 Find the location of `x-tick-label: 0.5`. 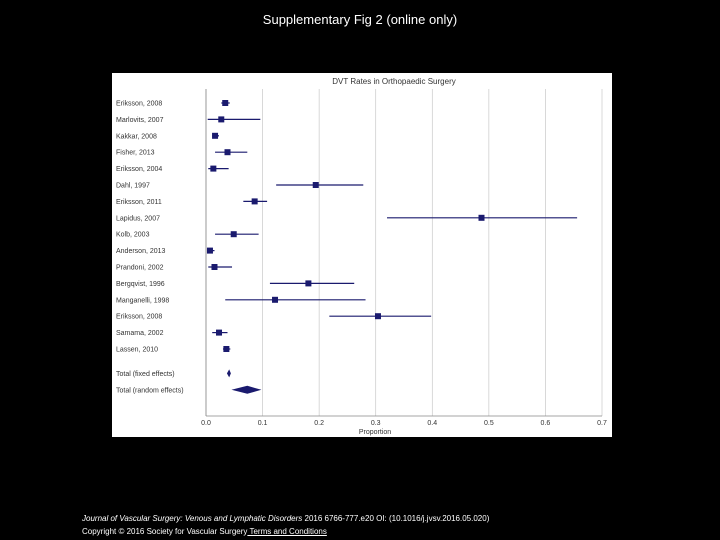

x-tick-label: 0.5 is located at coordinates (489, 423).